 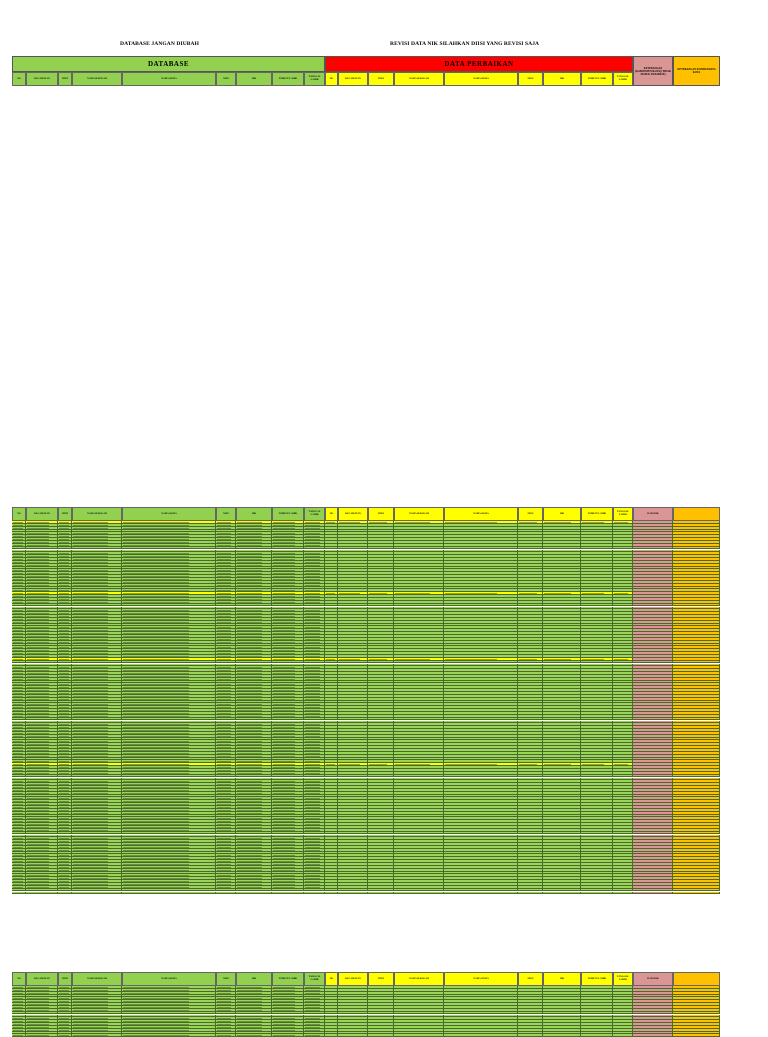 What do you see at coordinates (381, 514) in the screenshot?
I see `revision-header-npsn: NPSN` at bounding box center [381, 514].